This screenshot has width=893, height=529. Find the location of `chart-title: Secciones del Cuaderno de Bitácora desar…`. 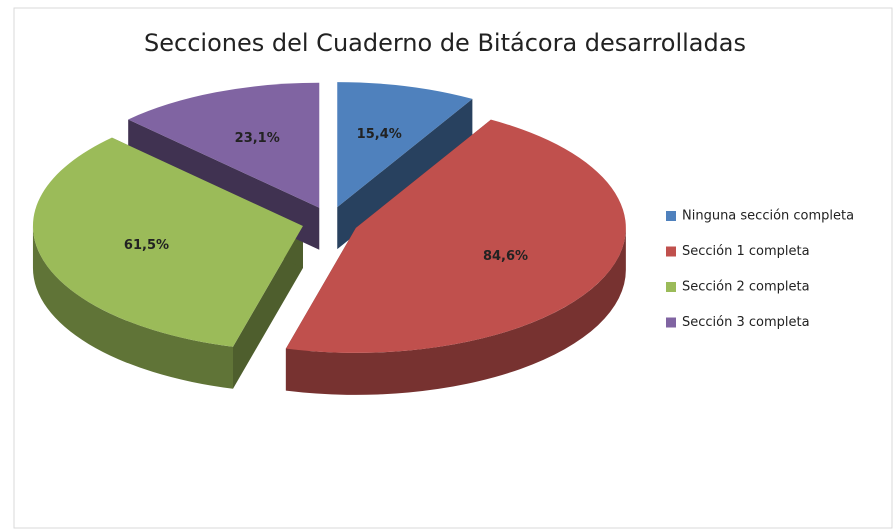

chart-title: Secciones del Cuaderno de Bitácora desar… is located at coordinates (445, 43).